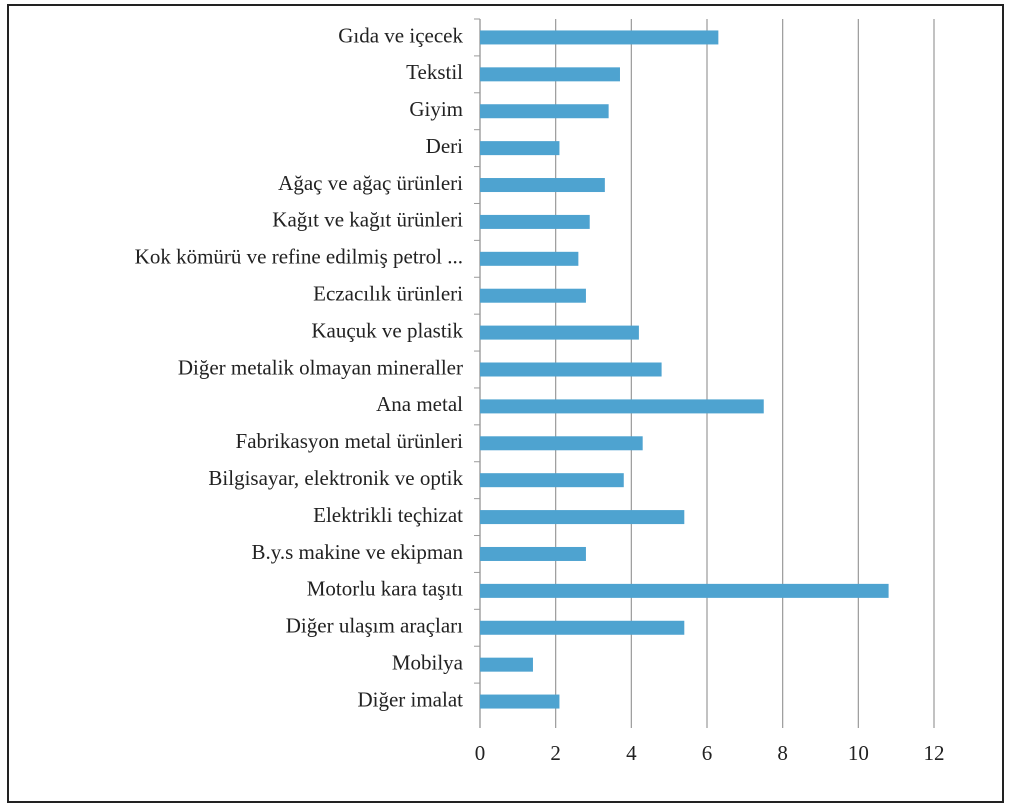 Image resolution: width=1012 pixels, height=808 pixels. What do you see at coordinates (320, 367) in the screenshot?
I see `y-tick-label: Diğer metalik olmayan mineraller` at bounding box center [320, 367].